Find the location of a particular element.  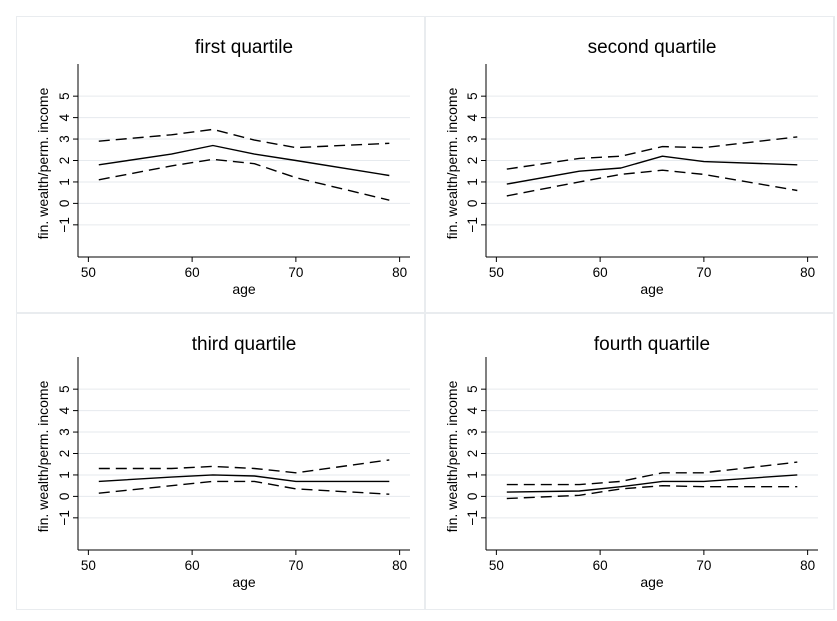

panel-title: first quartile is located at coordinates (244, 47).